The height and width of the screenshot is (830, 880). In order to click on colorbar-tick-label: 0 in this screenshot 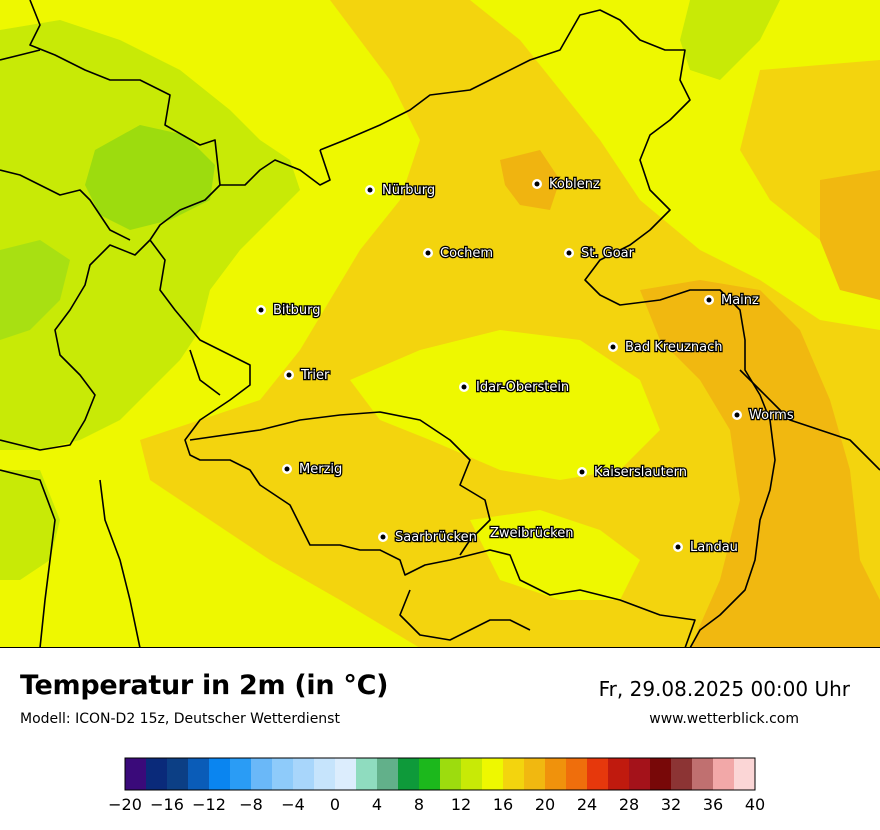, I will do `click(335, 804)`.